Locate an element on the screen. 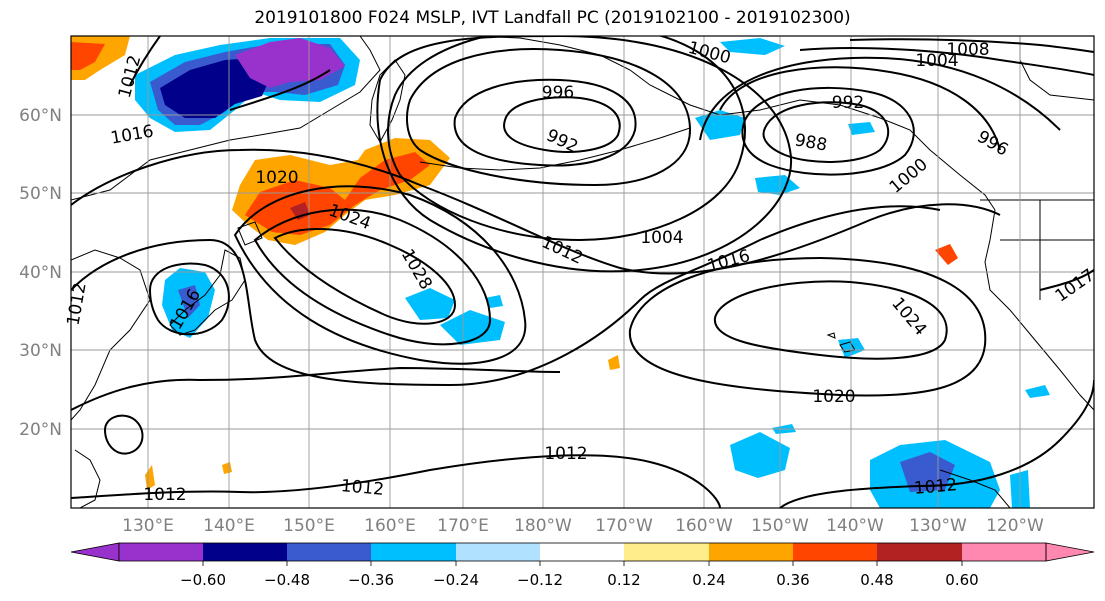 The height and width of the screenshot is (601, 1105). colorbar-frame is located at coordinates (582, 552).